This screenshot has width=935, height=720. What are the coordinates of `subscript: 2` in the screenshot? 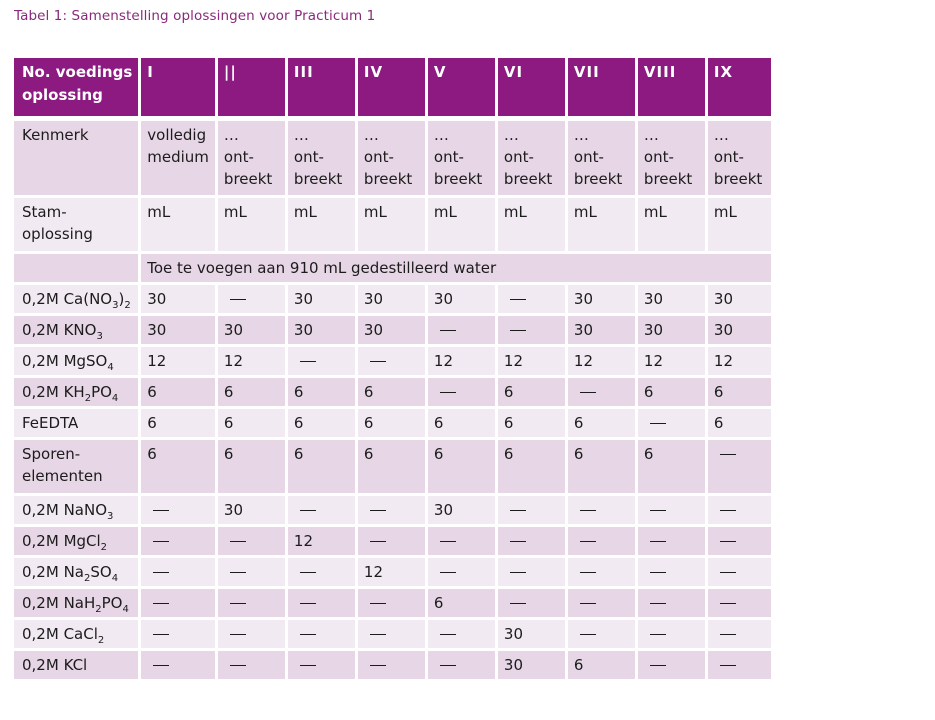 It's located at (88, 398).